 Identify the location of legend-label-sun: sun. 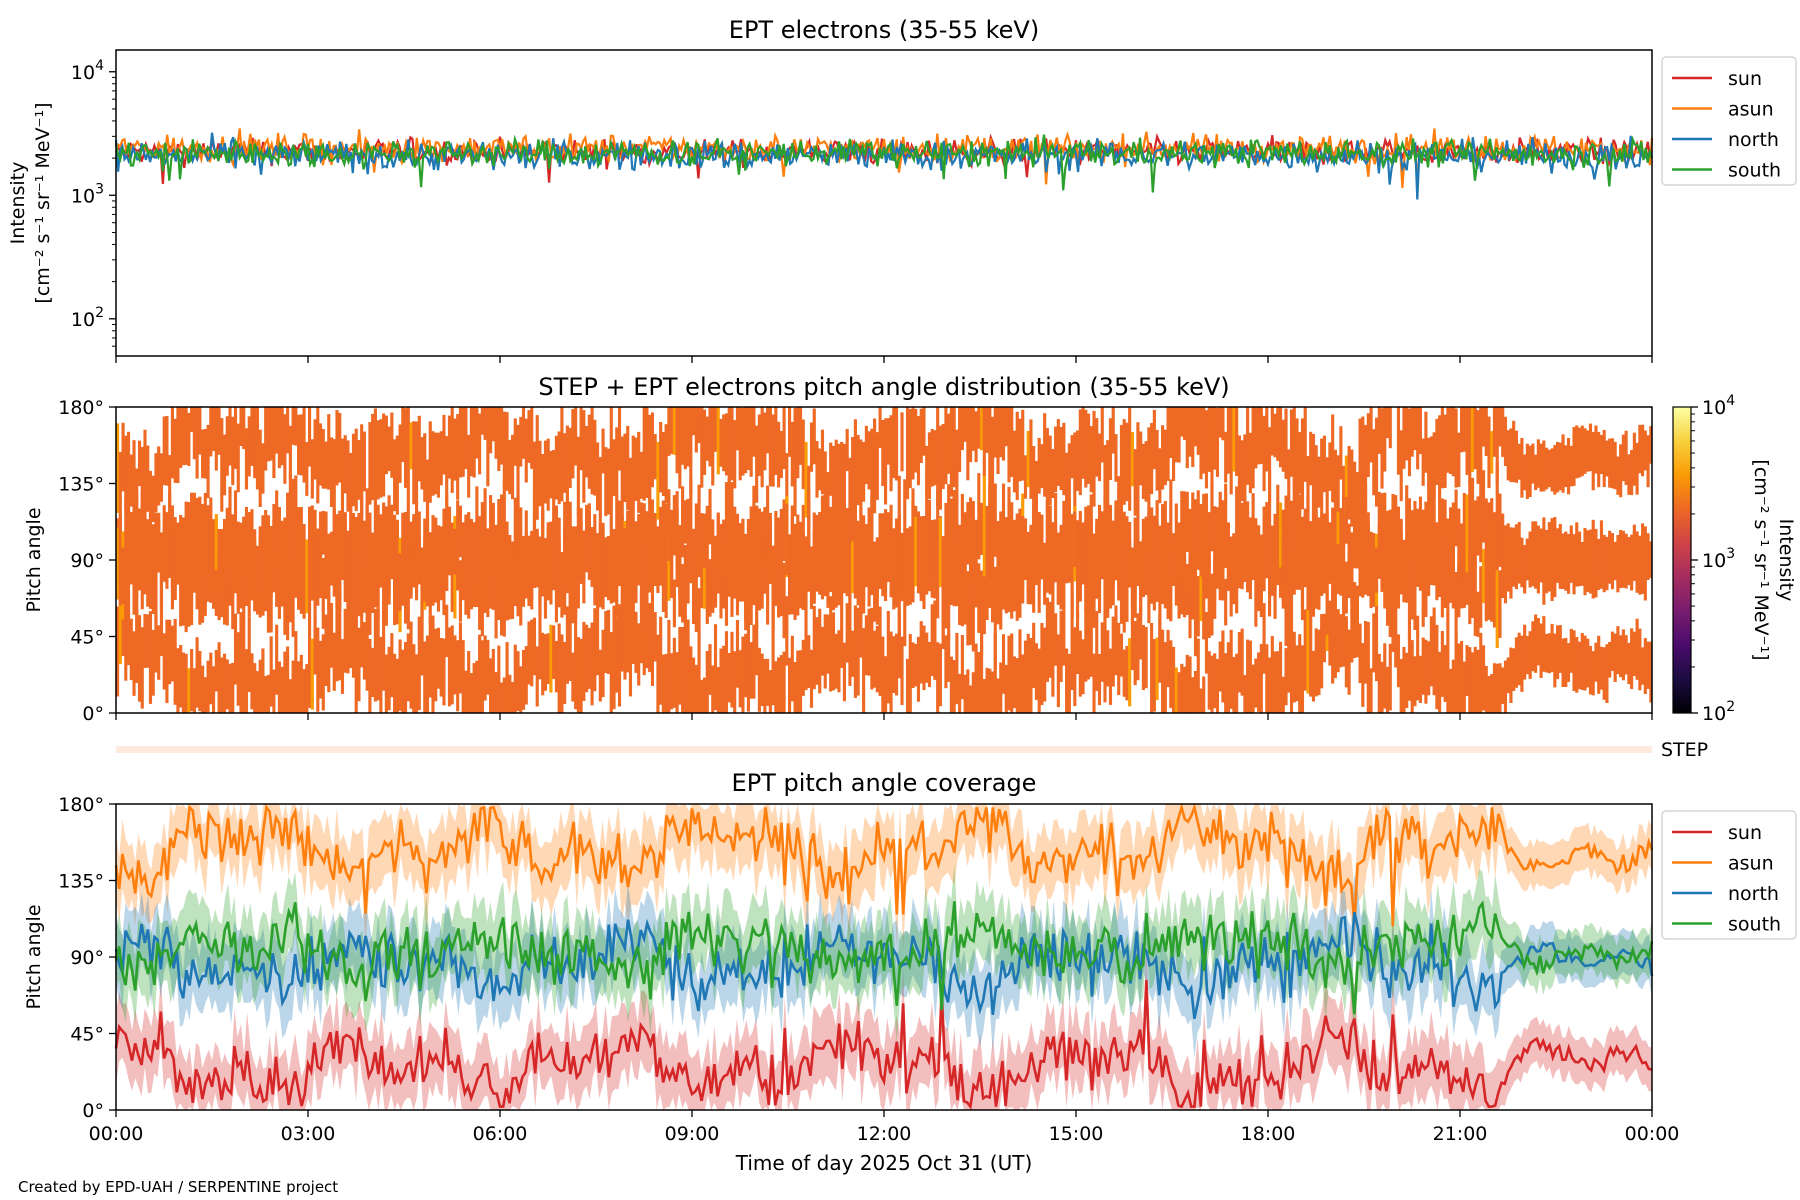
(1745, 833).